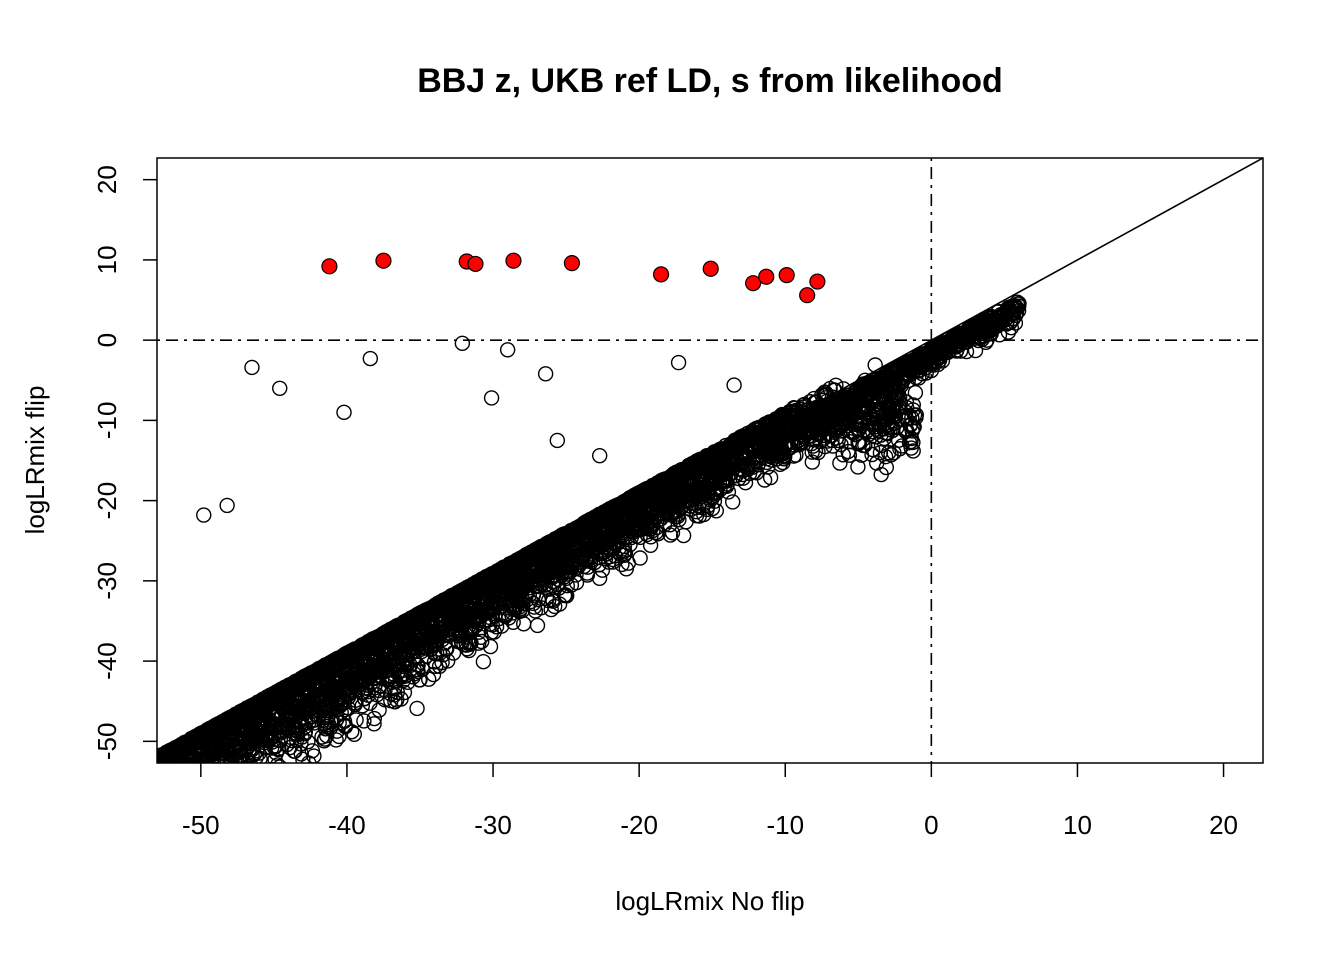 The image size is (1344, 960). What do you see at coordinates (710, 81) in the screenshot?
I see `chart-title: BBJ z, UKB ref LD, s from likelihood` at bounding box center [710, 81].